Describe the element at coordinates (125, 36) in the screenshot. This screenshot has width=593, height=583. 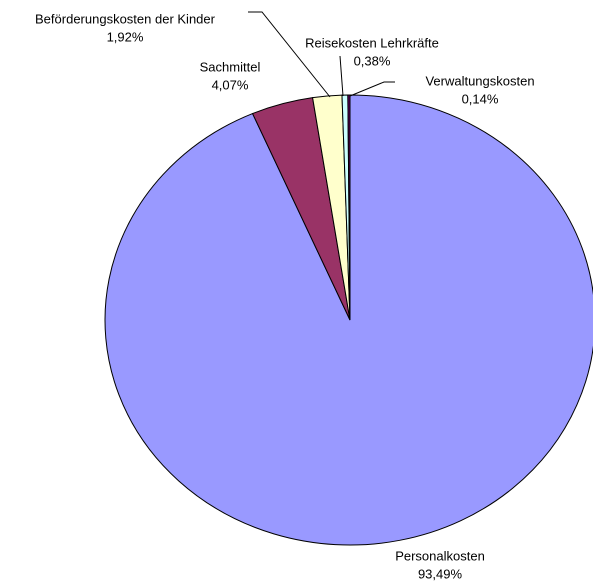
I see `slice-value: 1,92%` at that location.